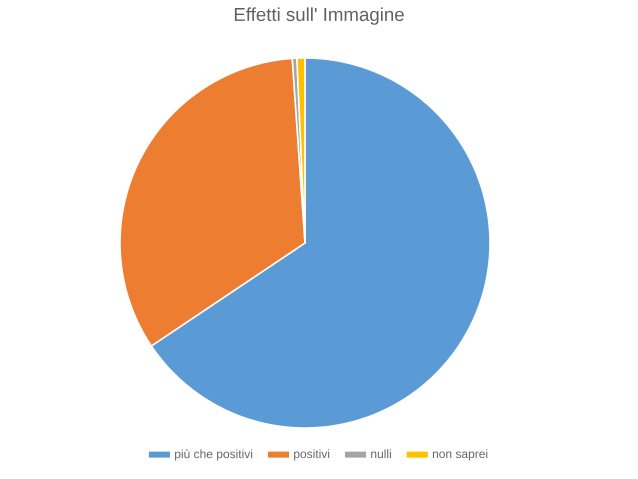 This screenshot has height=479, width=638. Describe the element at coordinates (213, 455) in the screenshot. I see `legend-label: più che positivi` at that location.